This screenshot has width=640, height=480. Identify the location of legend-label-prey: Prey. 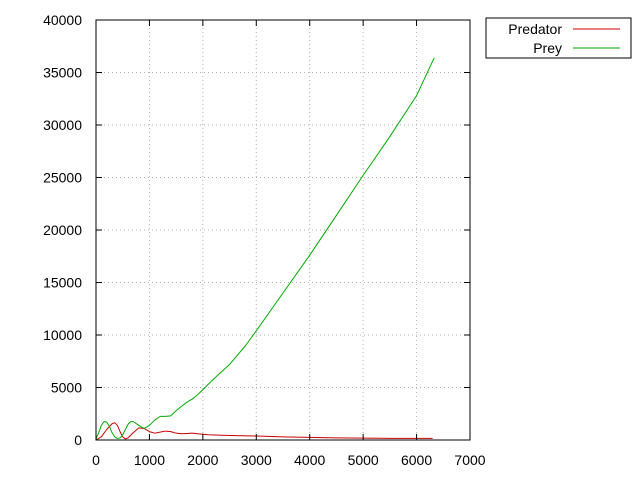
(547, 48).